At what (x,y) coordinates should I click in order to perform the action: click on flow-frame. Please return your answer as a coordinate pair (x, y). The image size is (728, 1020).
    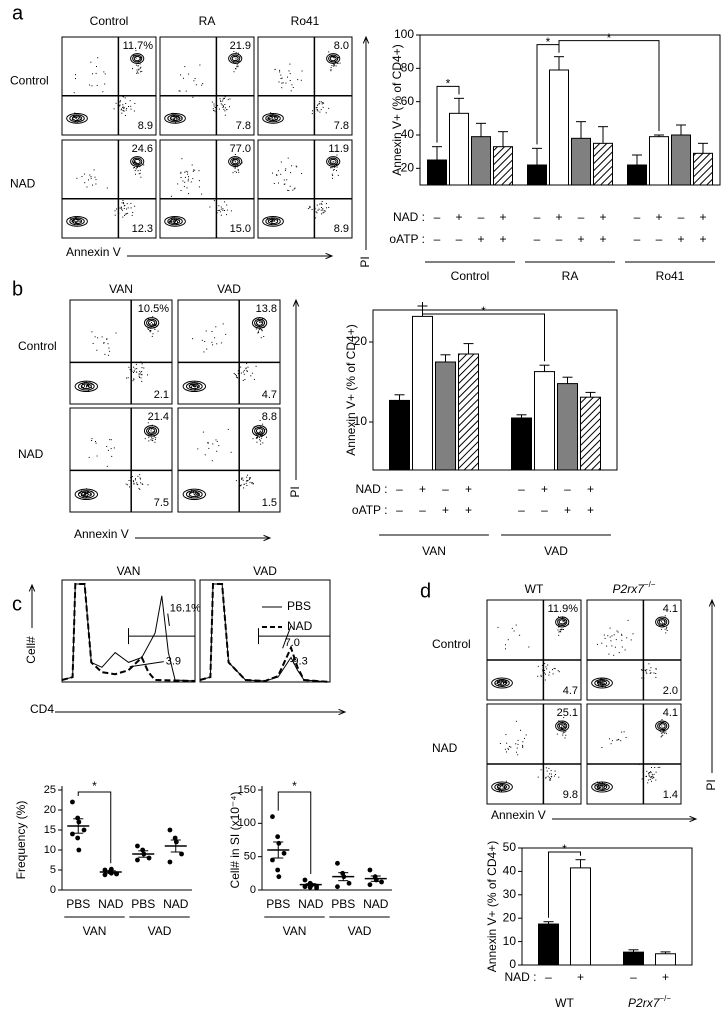
    Looking at the image, I should click on (534, 650).